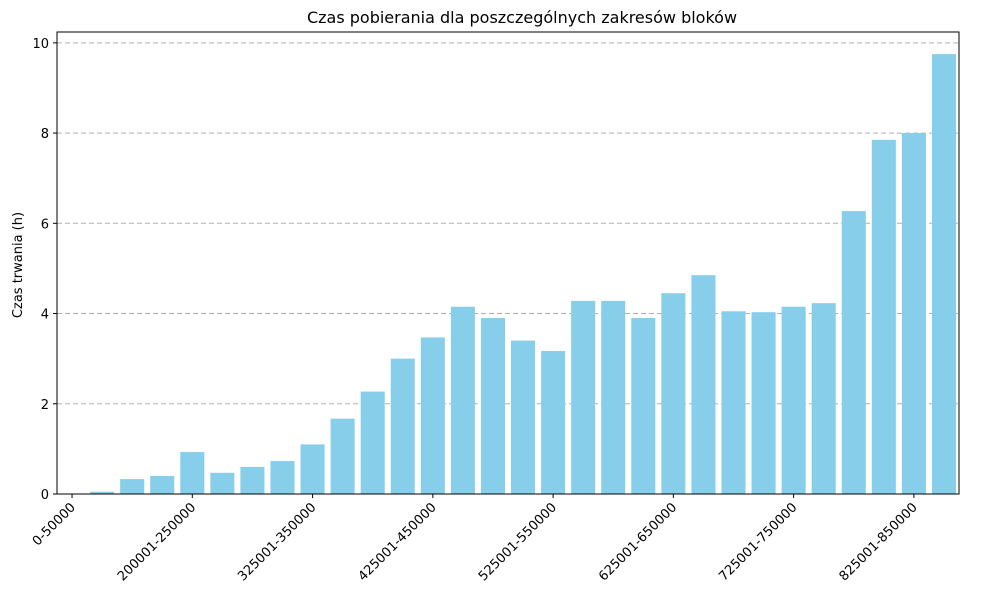 The height and width of the screenshot is (602, 996). I want to click on x-tick-label: 525001-550000, so click(518, 542).